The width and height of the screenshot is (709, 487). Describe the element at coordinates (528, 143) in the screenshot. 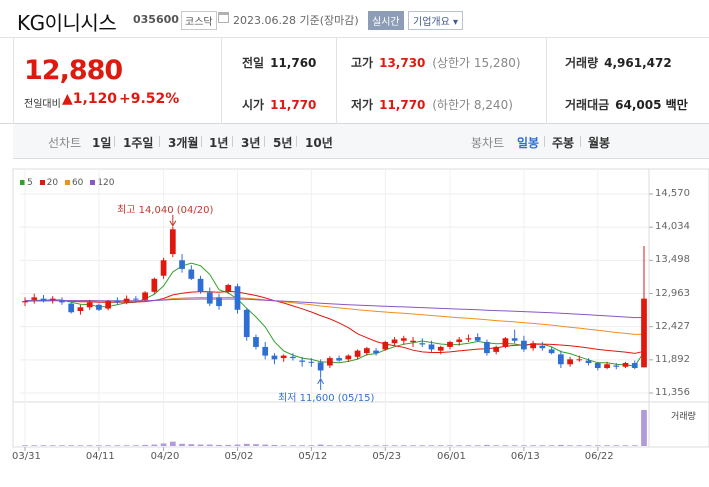

I see `candle-daily: 일봉` at that location.